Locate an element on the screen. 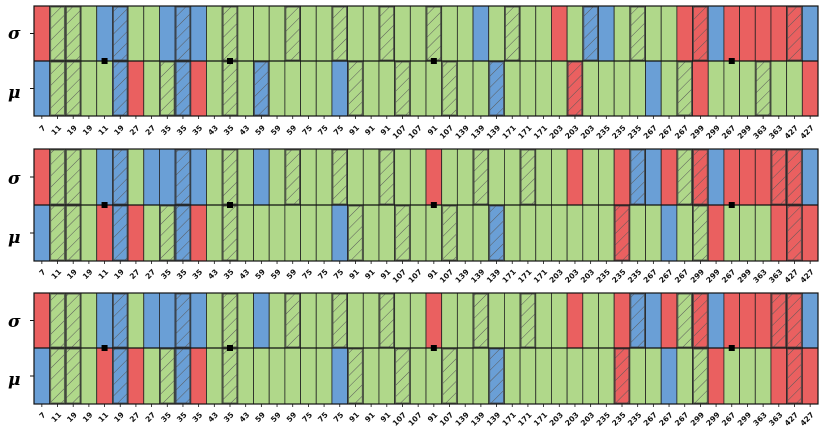 The height and width of the screenshot is (431, 829). x-tick-label: 27 is located at coordinates (135, 130).